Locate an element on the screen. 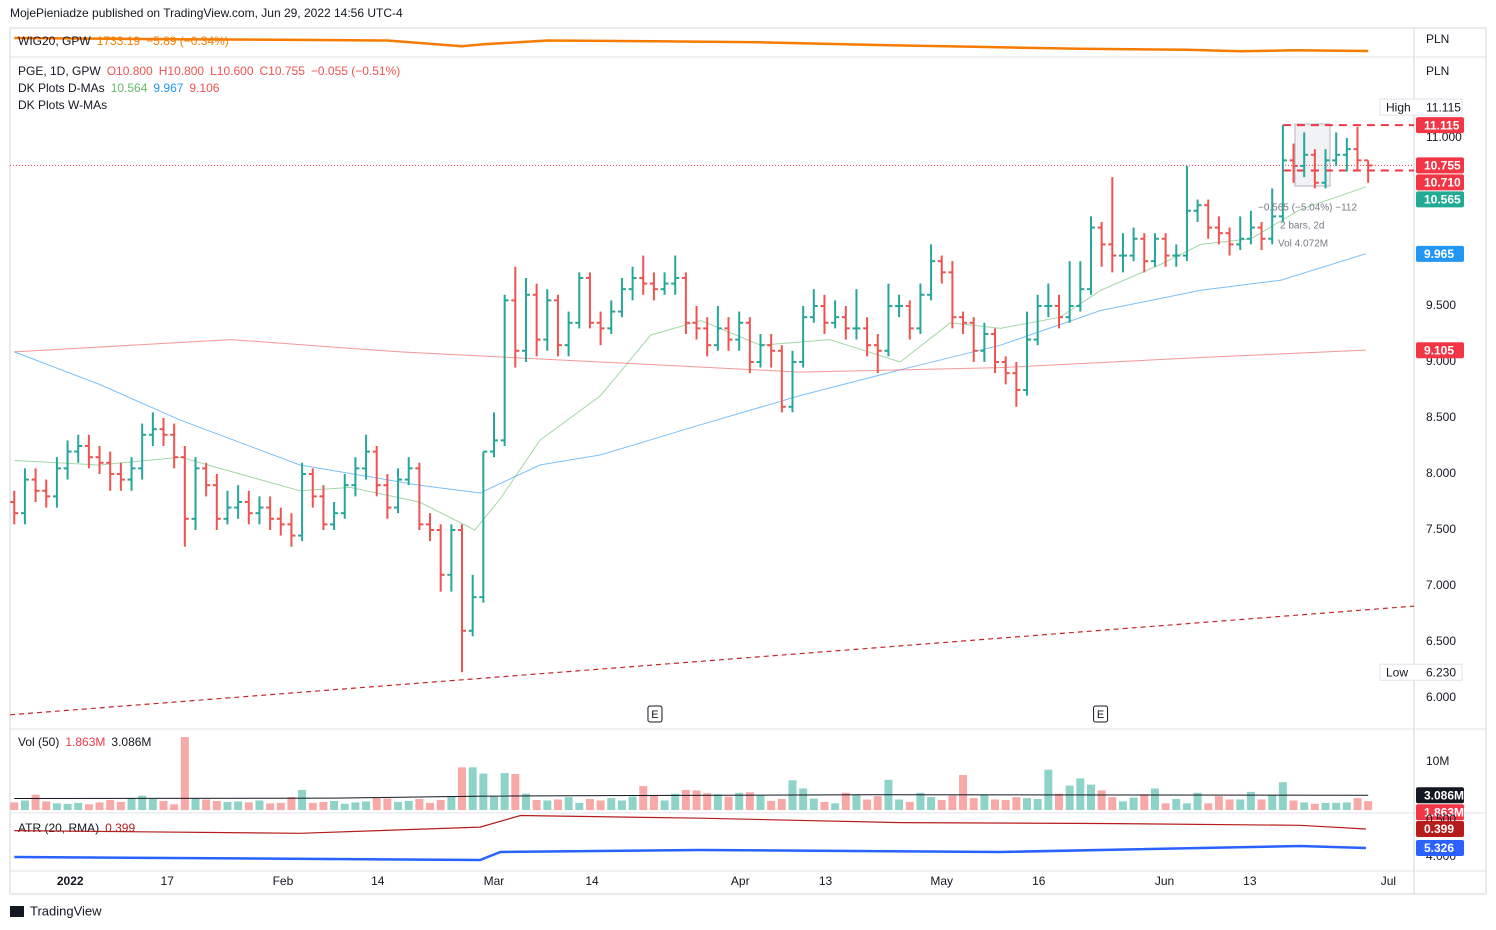 This screenshot has height=930, width=1496. y-tick-label: 9.500 is located at coordinates (1441, 305).